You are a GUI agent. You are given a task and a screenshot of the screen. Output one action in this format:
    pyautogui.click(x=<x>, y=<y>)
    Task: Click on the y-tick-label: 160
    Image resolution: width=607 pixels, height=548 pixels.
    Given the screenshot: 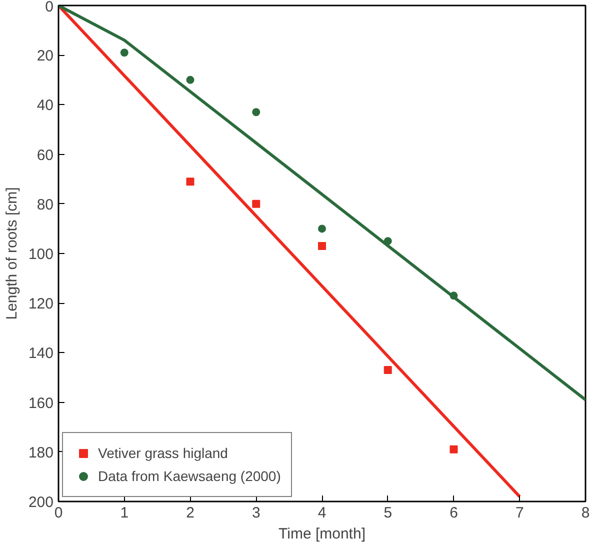 What is the action you would take?
    pyautogui.click(x=41, y=403)
    